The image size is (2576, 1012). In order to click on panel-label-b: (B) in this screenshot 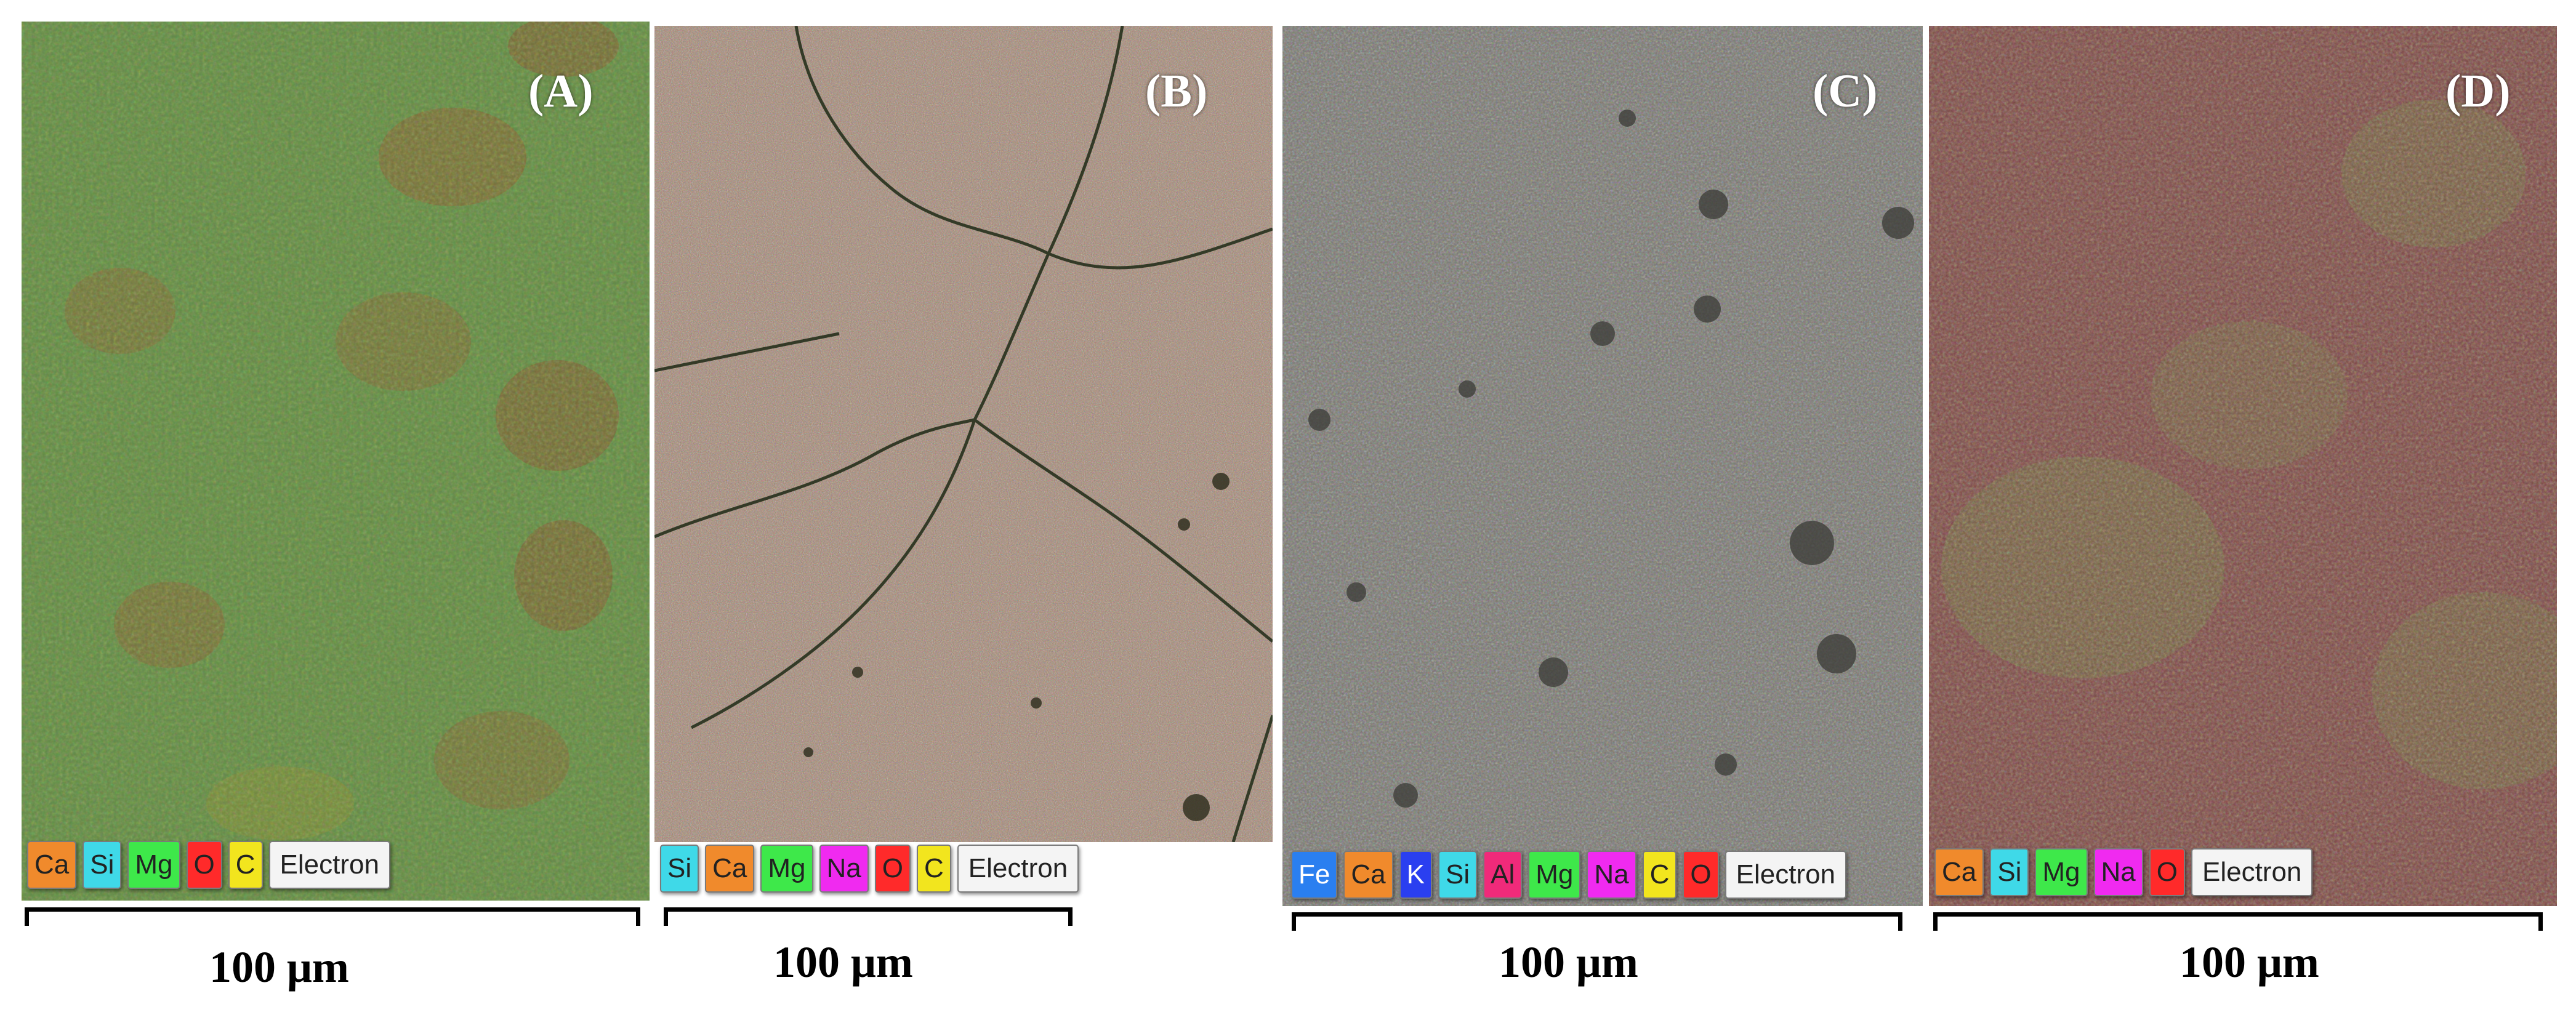, I will do `click(1176, 91)`.